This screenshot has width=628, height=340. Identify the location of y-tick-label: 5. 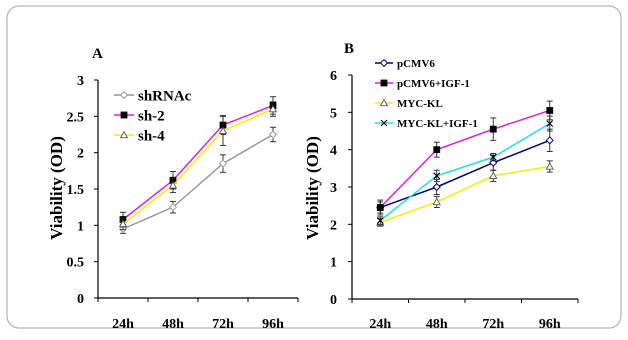
(333, 113).